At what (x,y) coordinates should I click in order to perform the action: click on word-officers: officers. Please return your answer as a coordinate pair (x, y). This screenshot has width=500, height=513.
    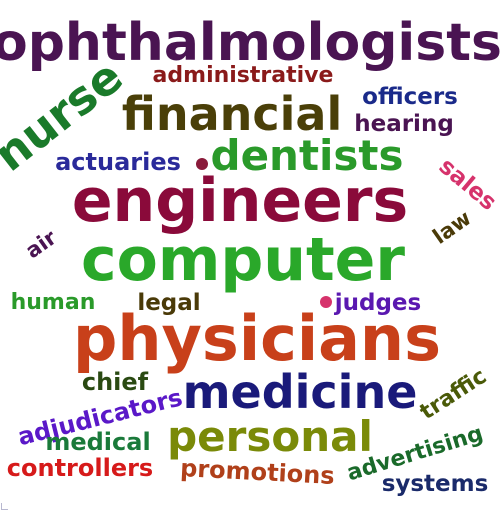
    Looking at the image, I should click on (410, 97).